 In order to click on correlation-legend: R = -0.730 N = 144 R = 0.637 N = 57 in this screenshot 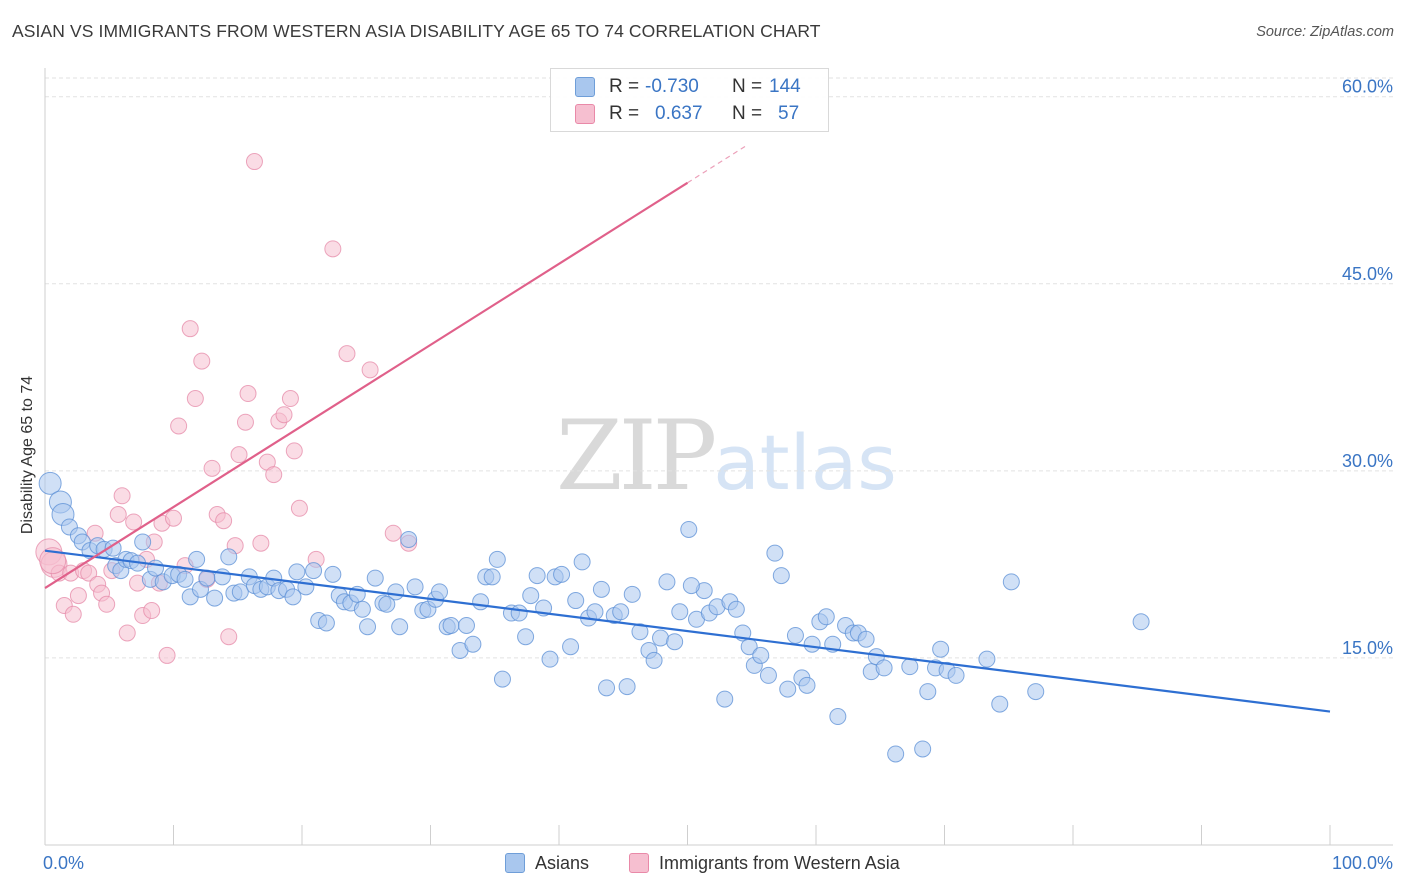, I will do `click(689, 100)`.